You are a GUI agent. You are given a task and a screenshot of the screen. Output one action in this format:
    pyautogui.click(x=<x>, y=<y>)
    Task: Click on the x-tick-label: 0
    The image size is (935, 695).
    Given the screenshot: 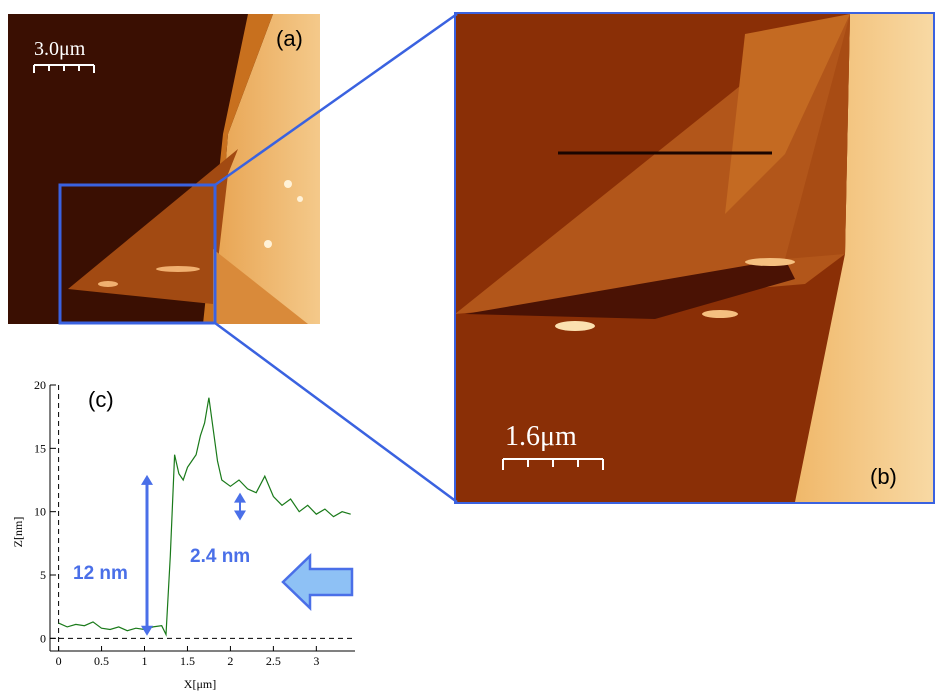 What is the action you would take?
    pyautogui.click(x=59, y=661)
    